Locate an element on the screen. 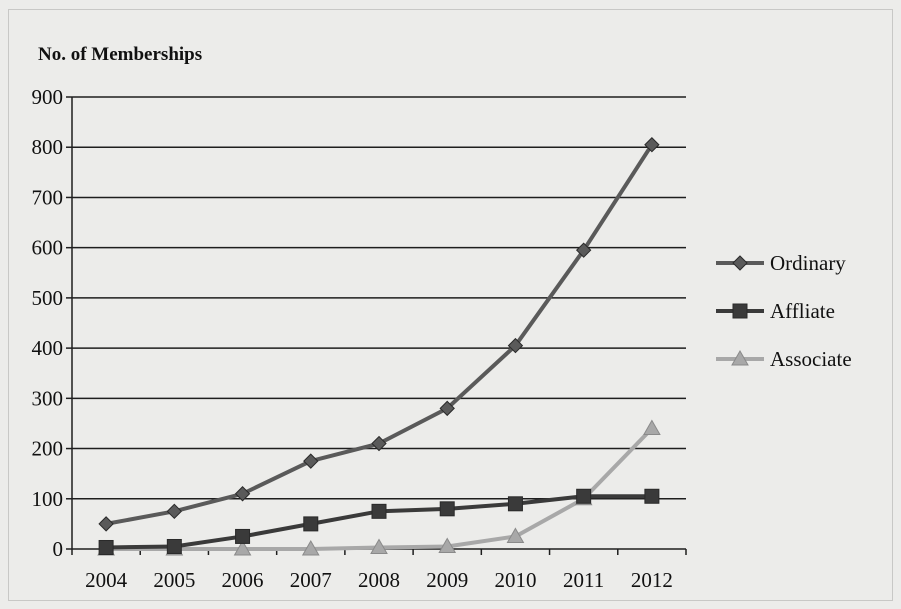  legend-item-ordinary: Ordinary is located at coordinates (781, 263).